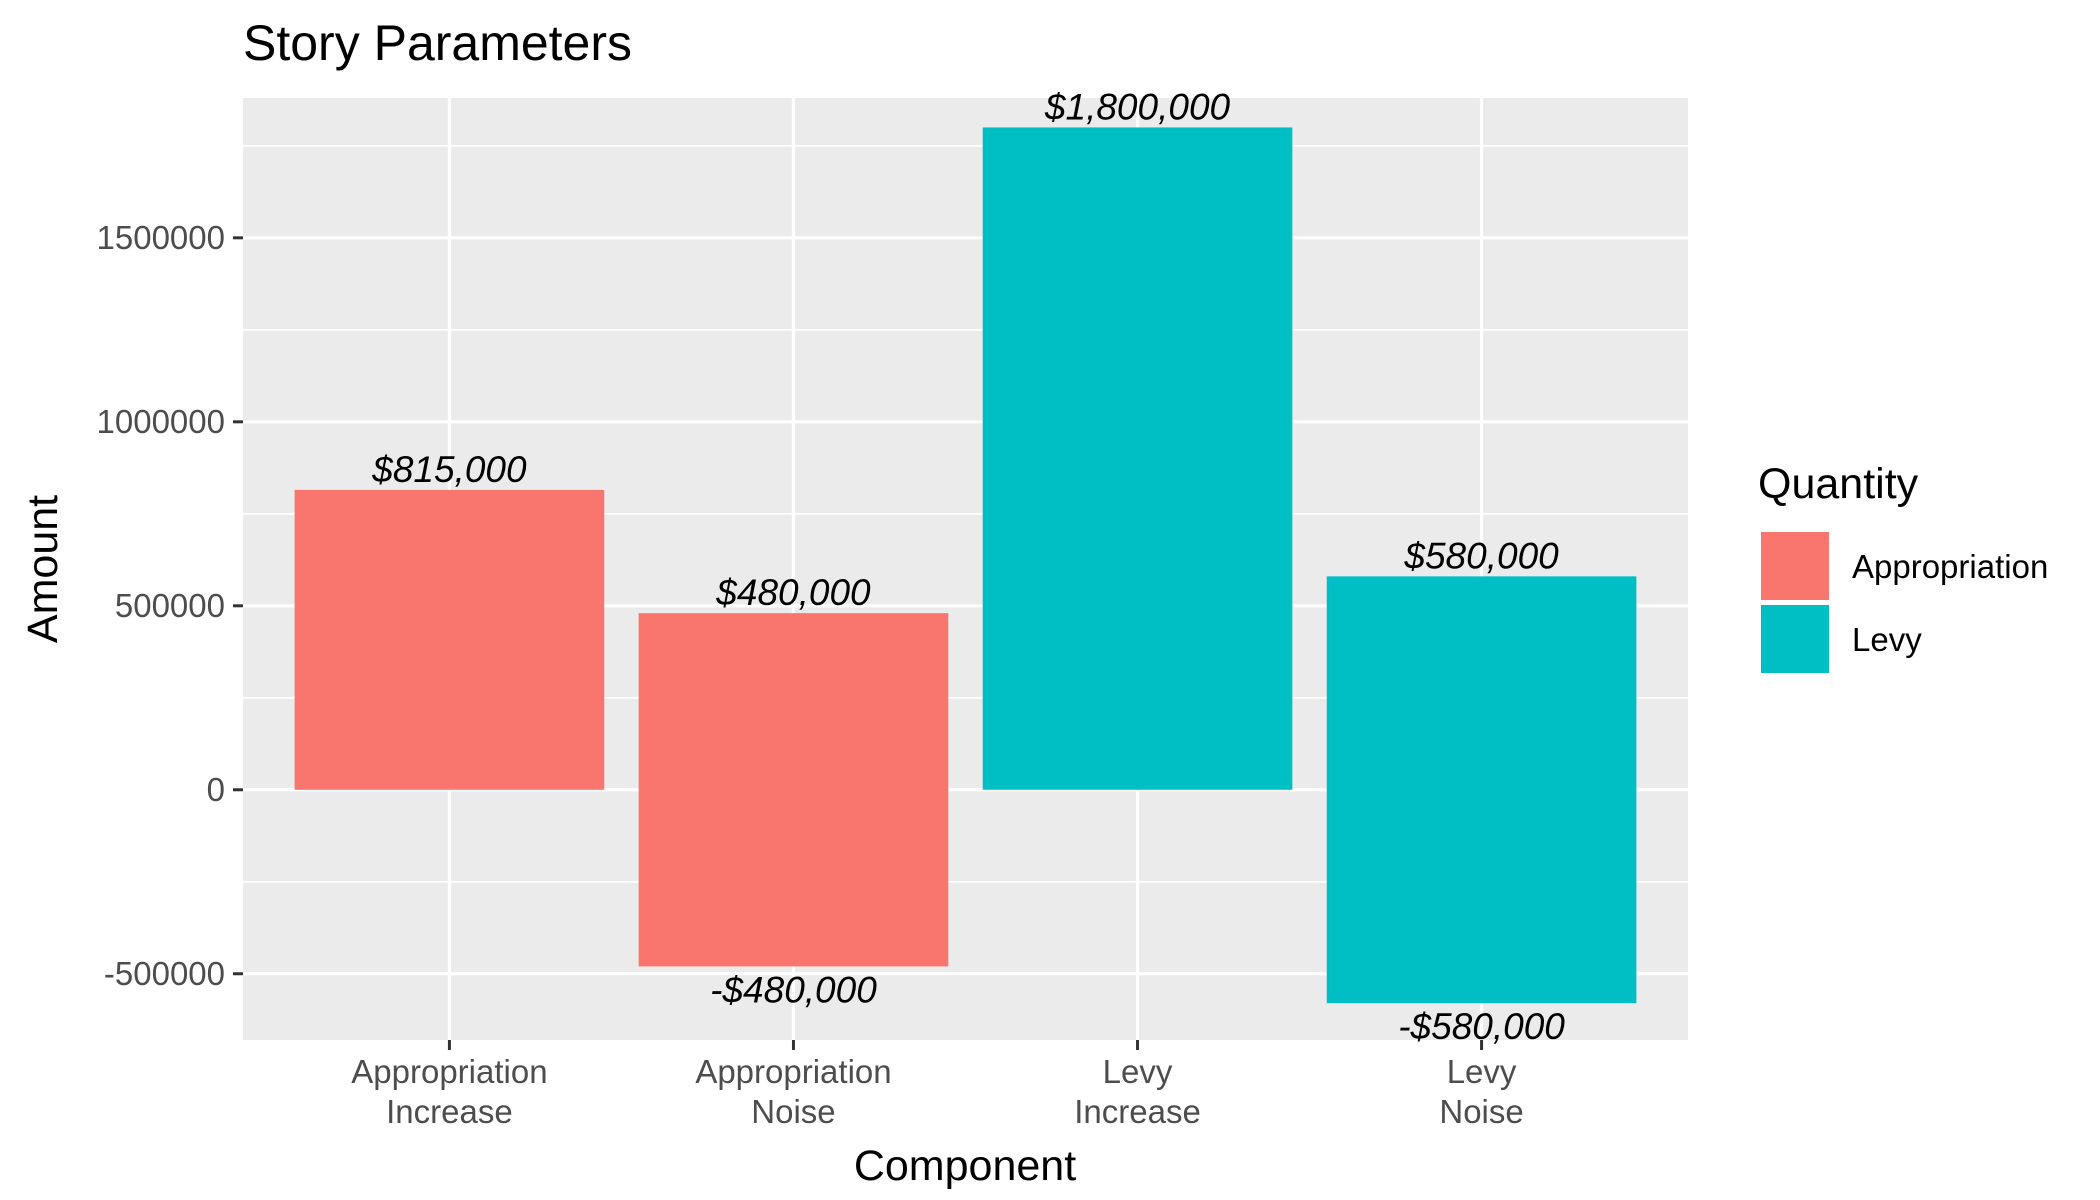  I want to click on data-label: -$480,000, so click(793, 989).